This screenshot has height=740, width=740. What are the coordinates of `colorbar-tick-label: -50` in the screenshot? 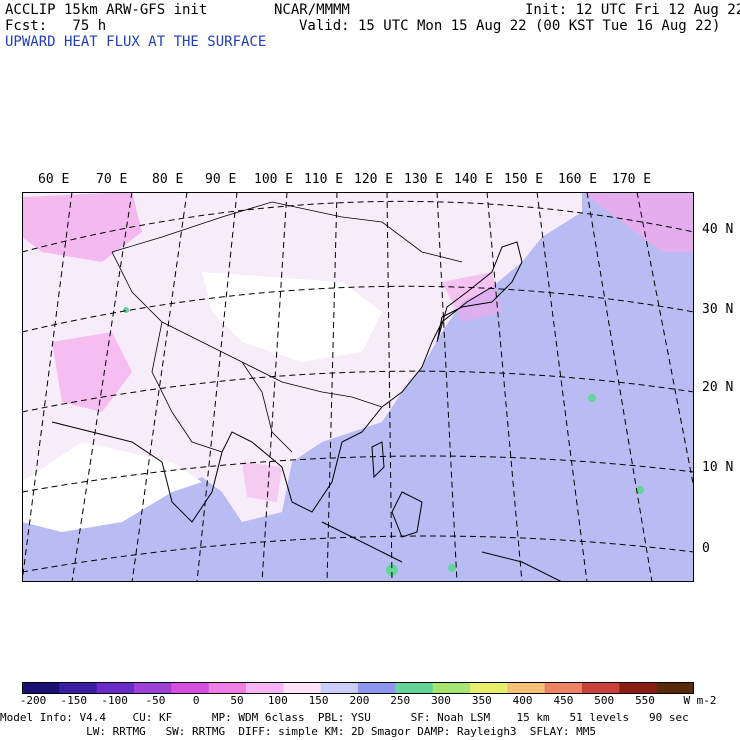 It's located at (155, 700).